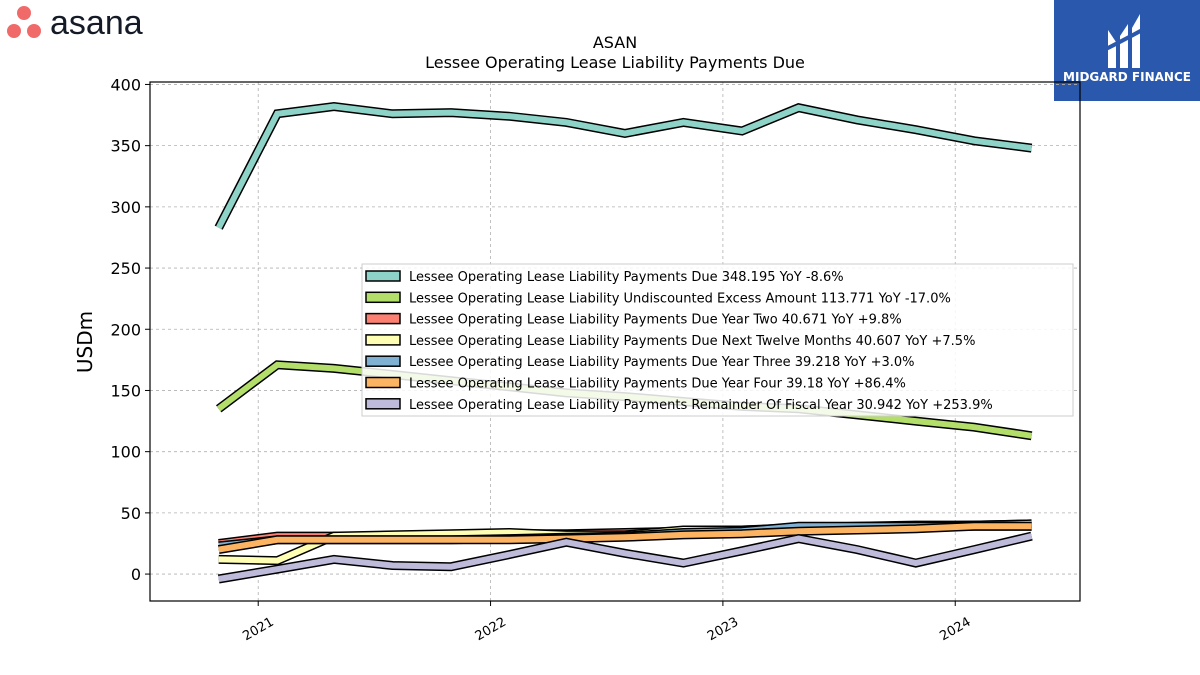 This screenshot has width=1200, height=675. I want to click on y-tick-label: 200, so click(125, 329).